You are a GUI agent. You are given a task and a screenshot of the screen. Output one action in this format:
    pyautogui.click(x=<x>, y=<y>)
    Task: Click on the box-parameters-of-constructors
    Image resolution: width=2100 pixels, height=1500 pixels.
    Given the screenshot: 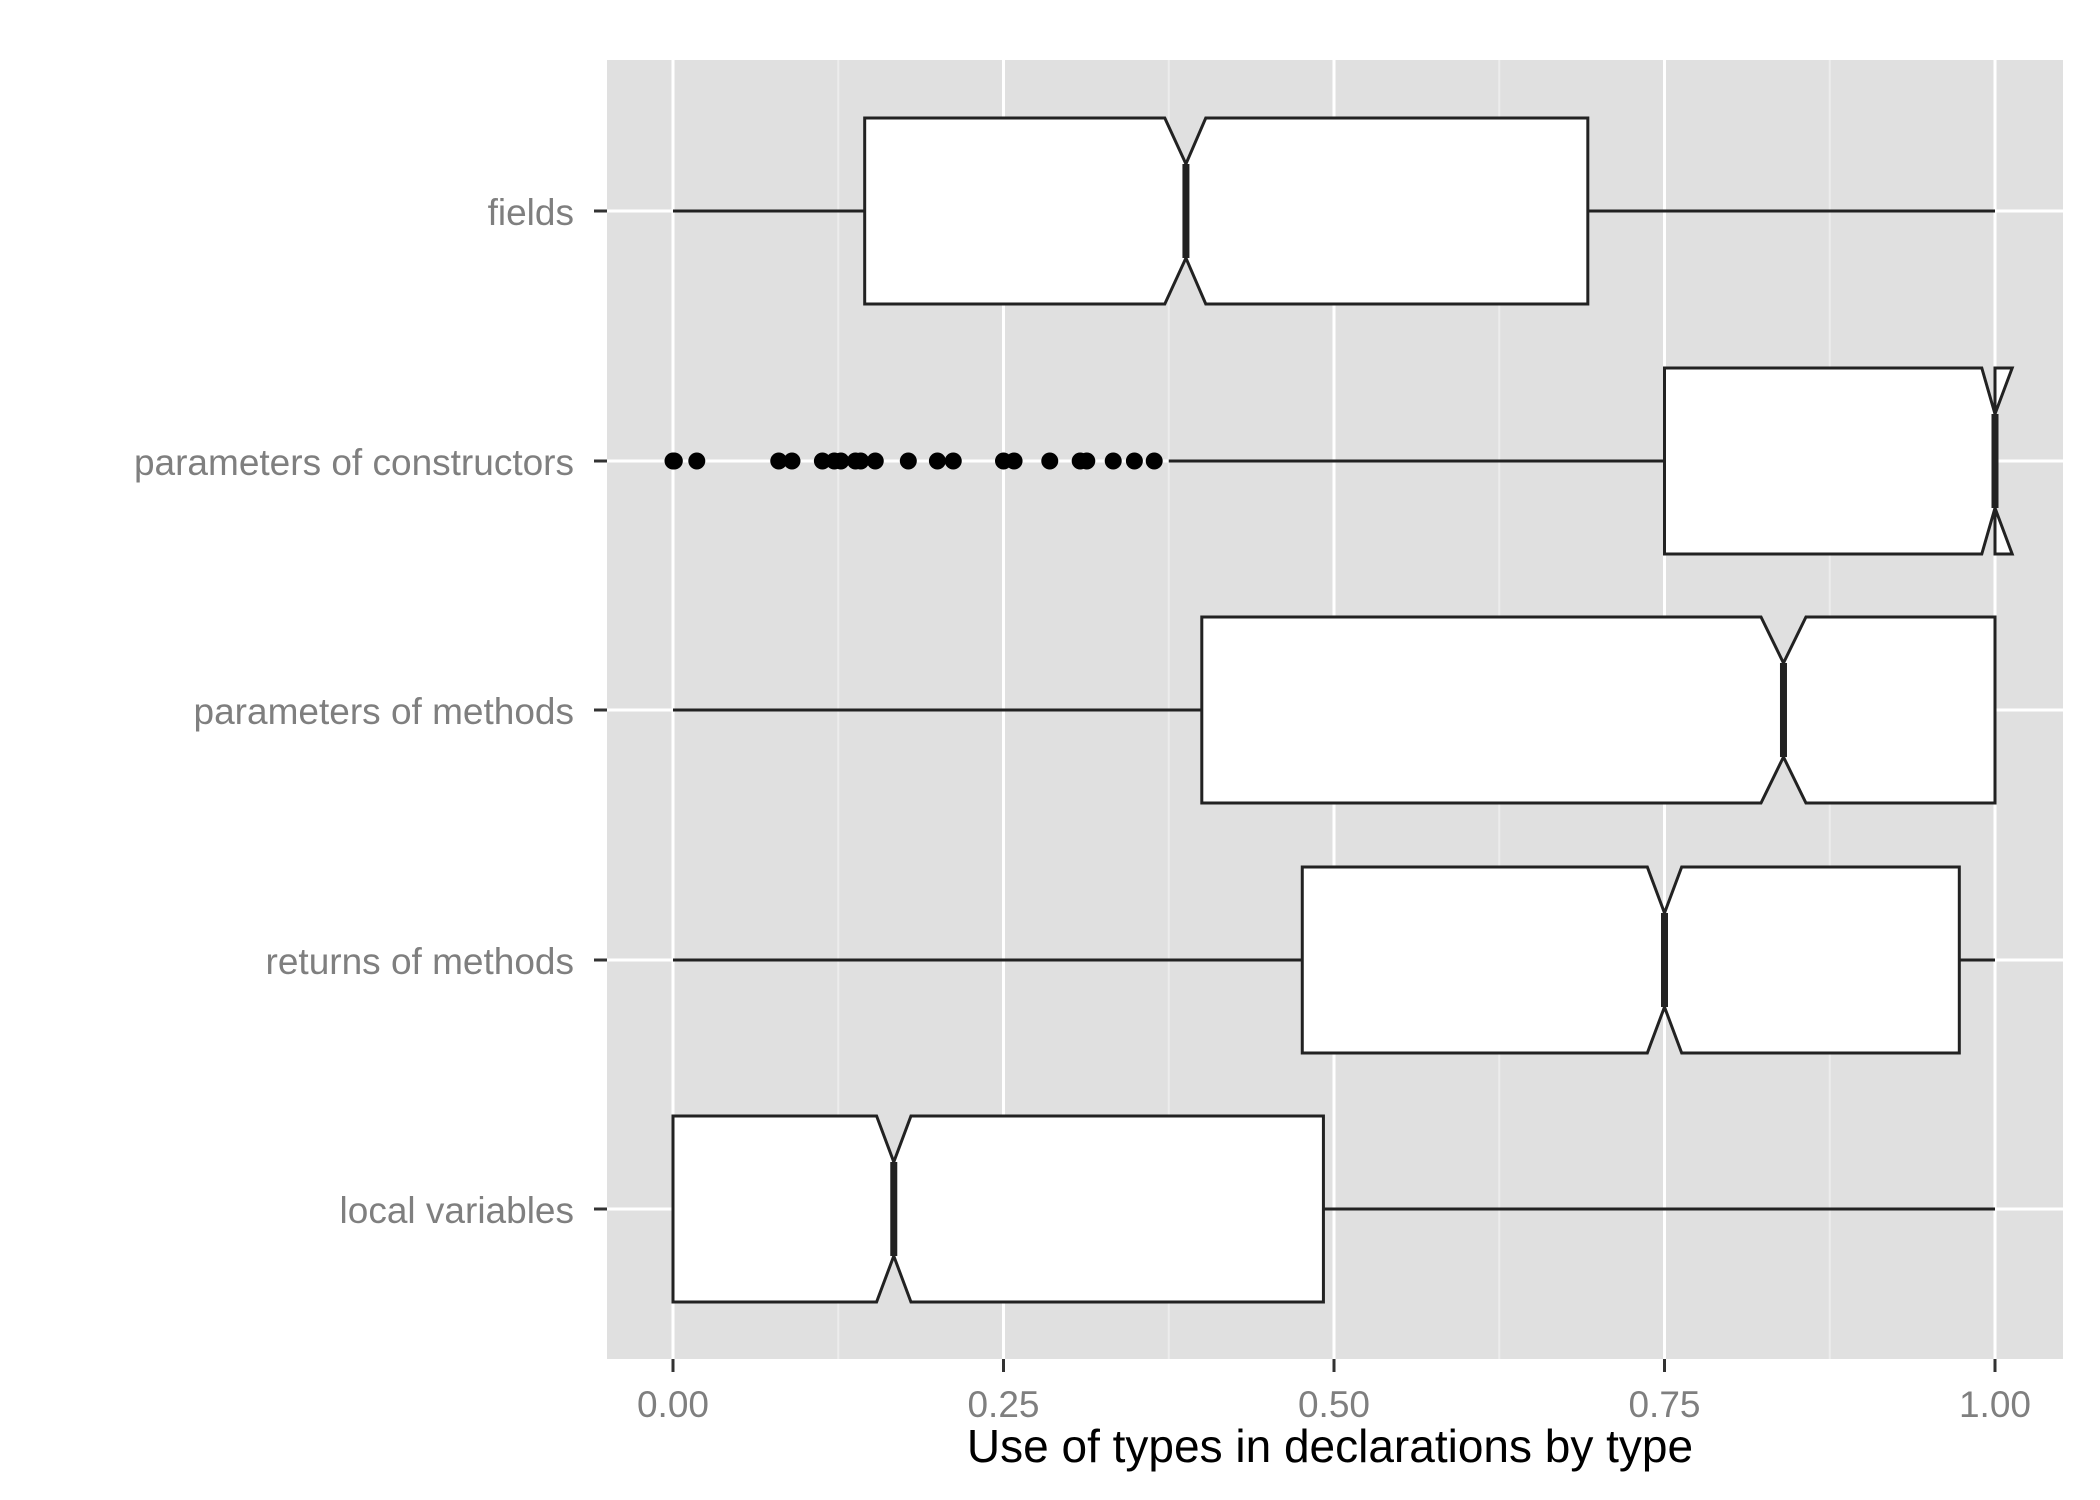 What is the action you would take?
    pyautogui.click(x=1339, y=461)
    